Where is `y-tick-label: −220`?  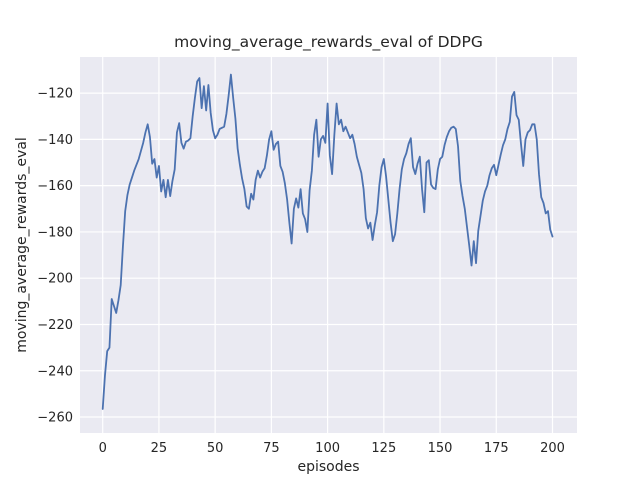
y-tick-label: −220 is located at coordinates (55, 325).